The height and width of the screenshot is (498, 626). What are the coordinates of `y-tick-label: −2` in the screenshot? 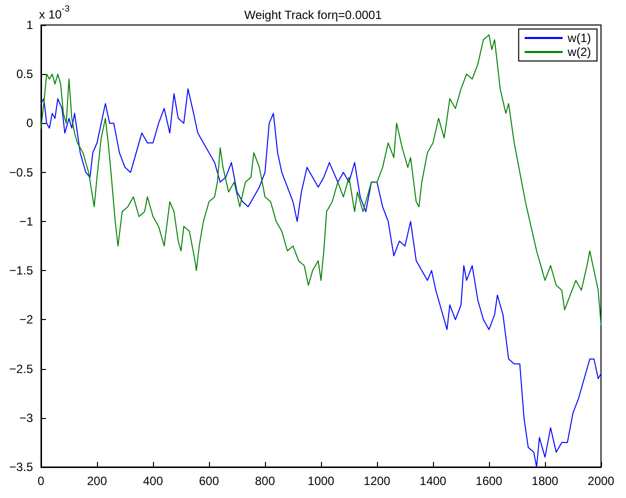 It's located at (26, 319).